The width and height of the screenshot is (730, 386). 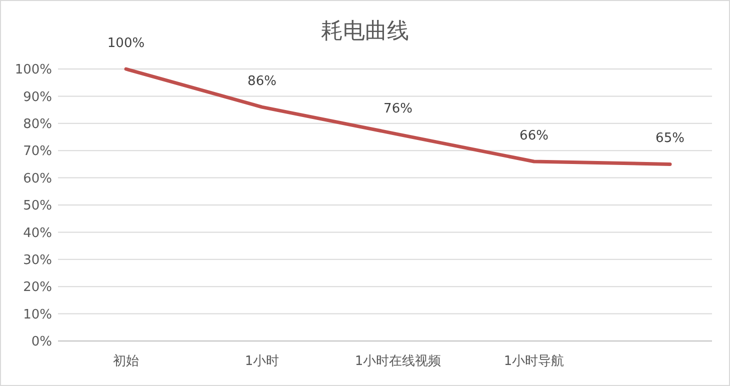 I want to click on x-tick-label: 初始, so click(x=126, y=361).